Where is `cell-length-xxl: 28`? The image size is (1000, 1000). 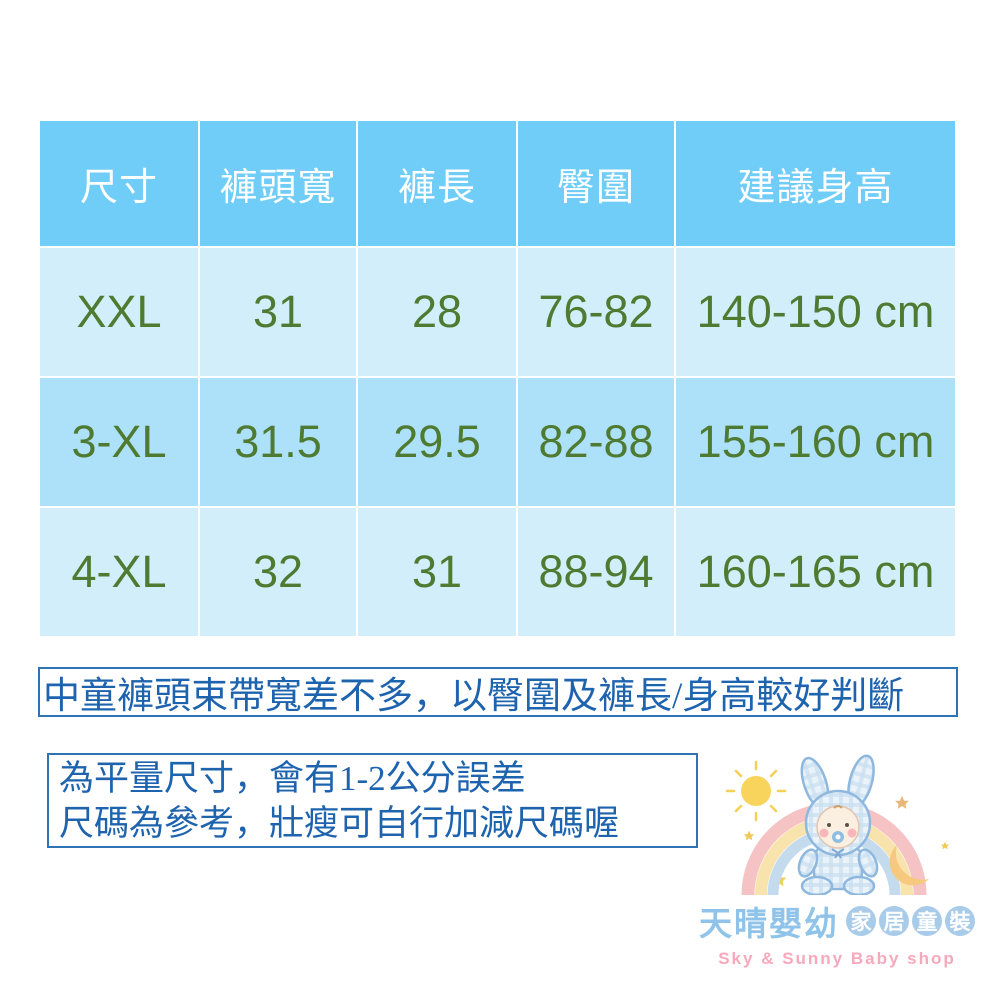 cell-length-xxl: 28 is located at coordinates (437, 312).